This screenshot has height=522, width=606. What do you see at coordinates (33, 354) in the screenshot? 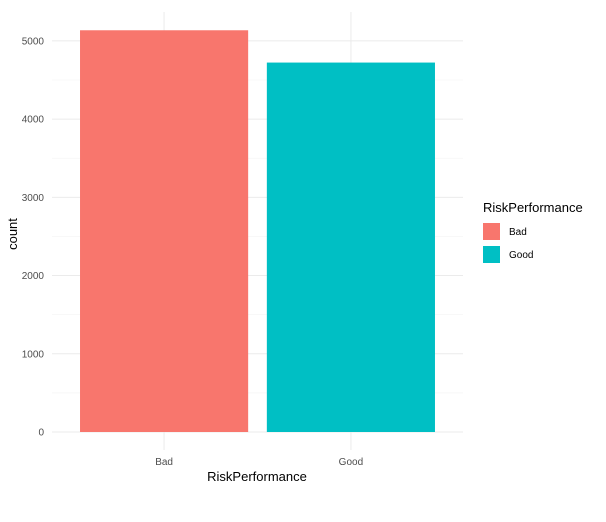
I see `y-tick-label: 1000` at bounding box center [33, 354].